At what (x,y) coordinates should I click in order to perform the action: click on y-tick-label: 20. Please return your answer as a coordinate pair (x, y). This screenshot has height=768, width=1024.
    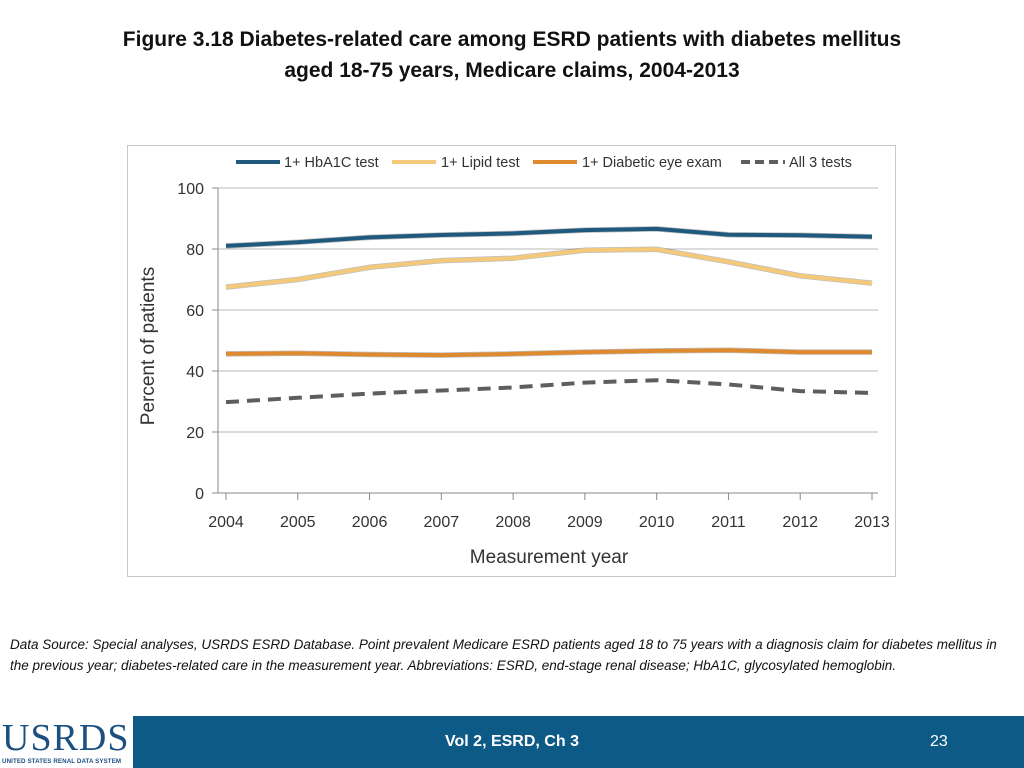
    Looking at the image, I should click on (195, 433).